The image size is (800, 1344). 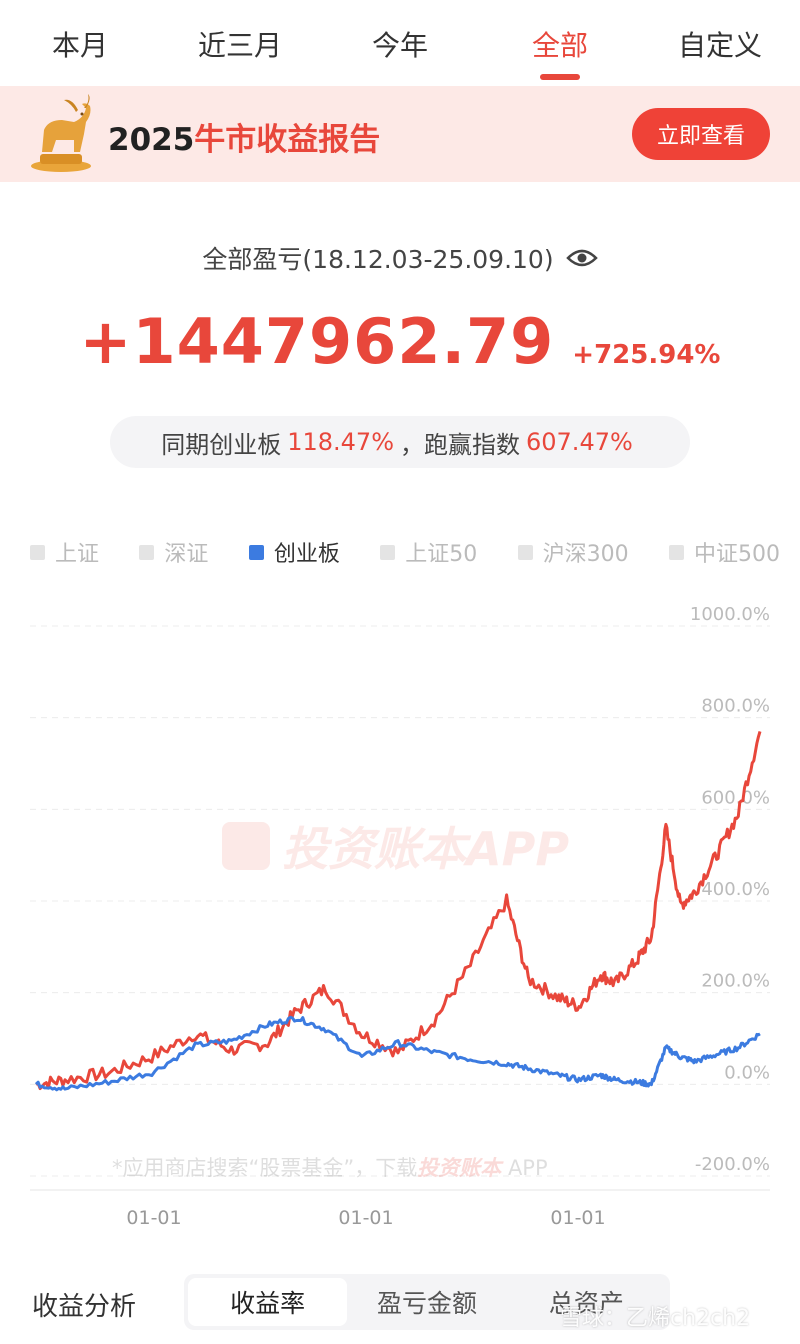 I want to click on legend-shenzhen: 深证, so click(x=173, y=552).